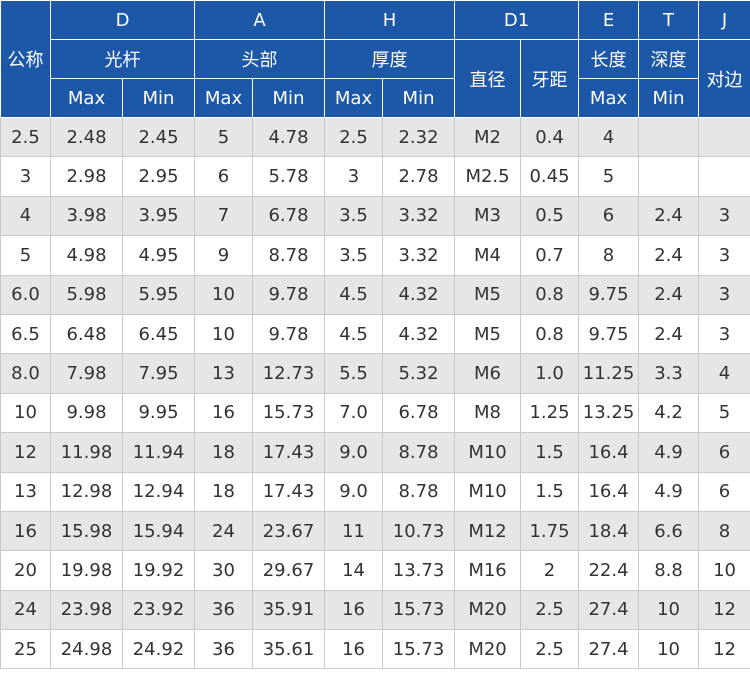 The image size is (750, 679). What do you see at coordinates (550, 137) in the screenshot?
I see `table-cell: 0.4` at bounding box center [550, 137].